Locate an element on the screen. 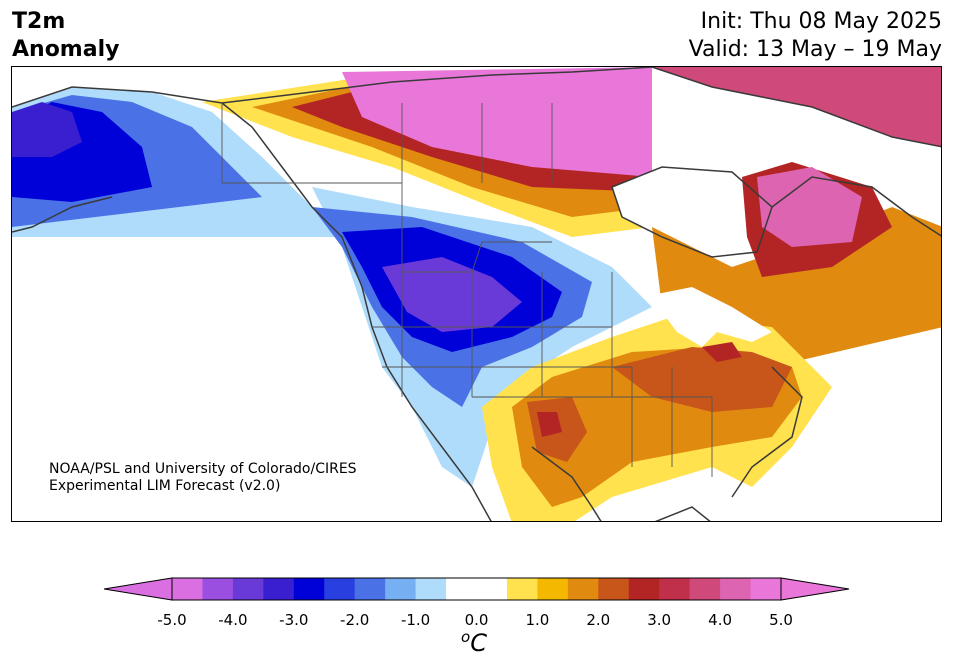 This screenshot has height=671, width=954. warm-region-greenland is located at coordinates (796, 107).